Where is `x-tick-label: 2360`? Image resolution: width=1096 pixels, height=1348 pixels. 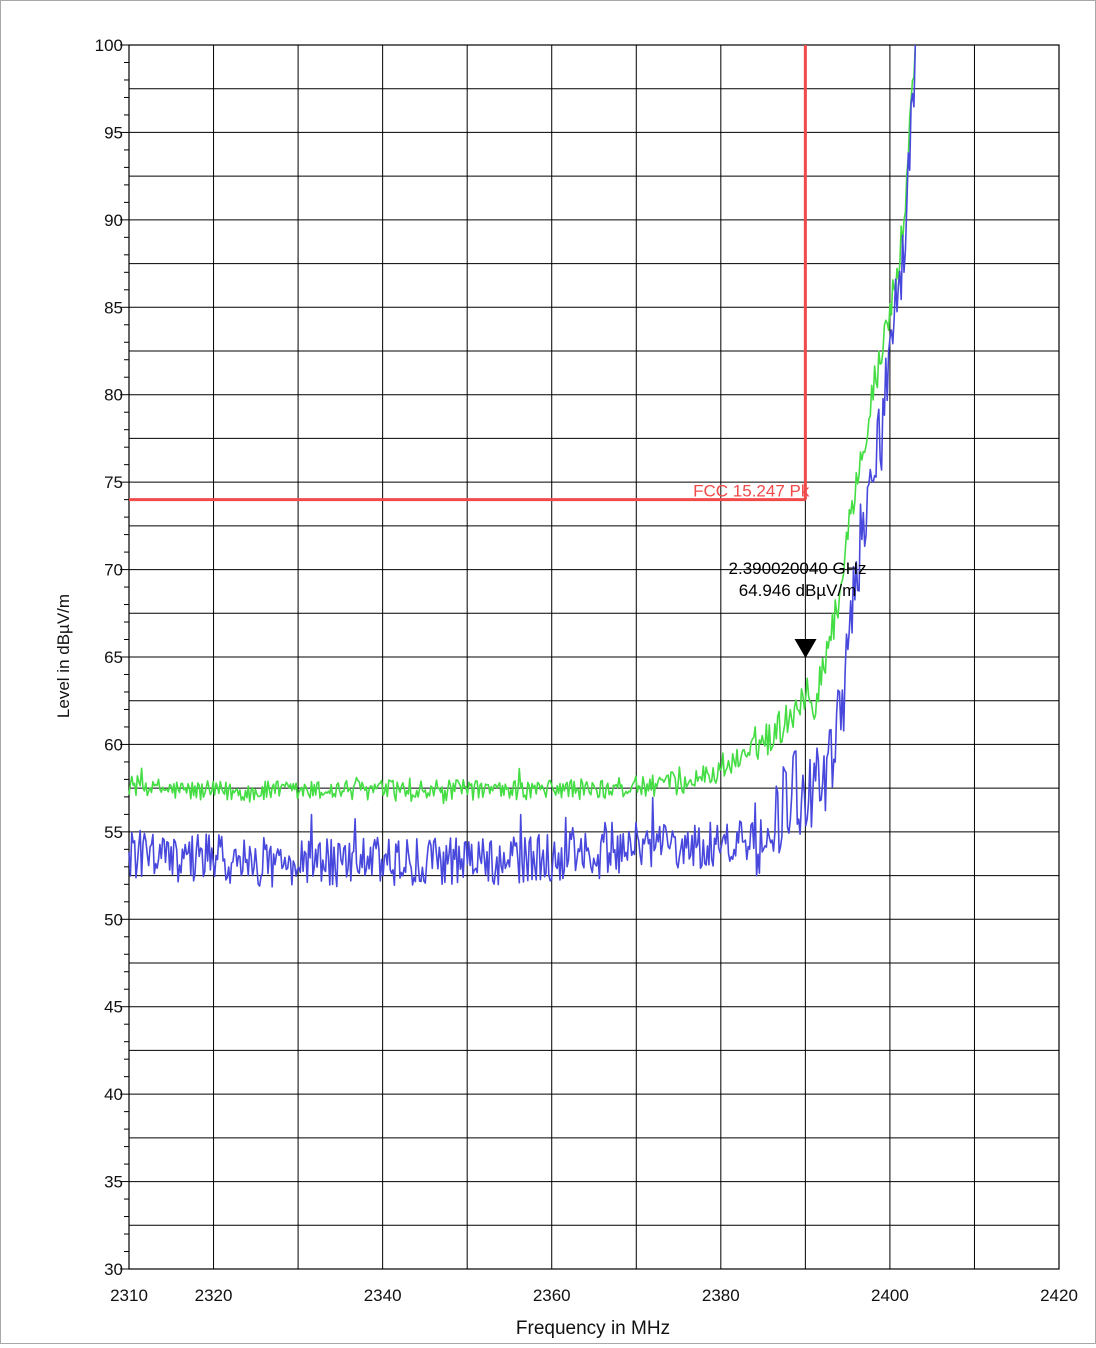
x-tick-label: 2360 is located at coordinates (552, 1295).